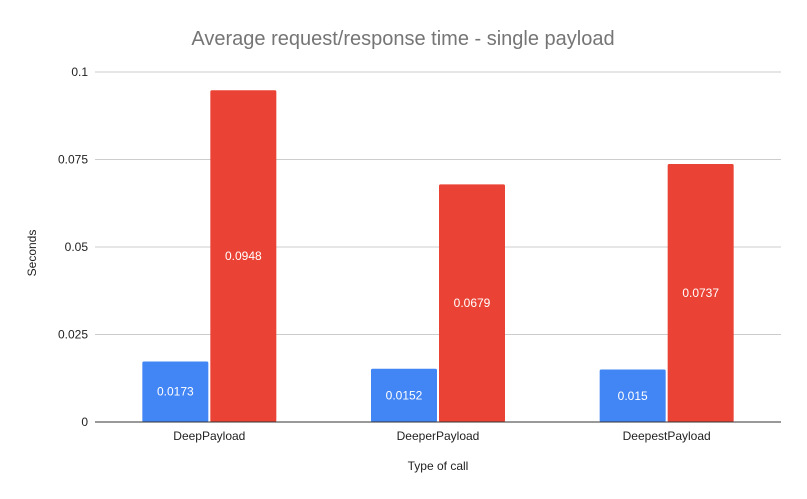  What do you see at coordinates (79, 72) in the screenshot?
I see `y-tick-label: 0.1` at bounding box center [79, 72].